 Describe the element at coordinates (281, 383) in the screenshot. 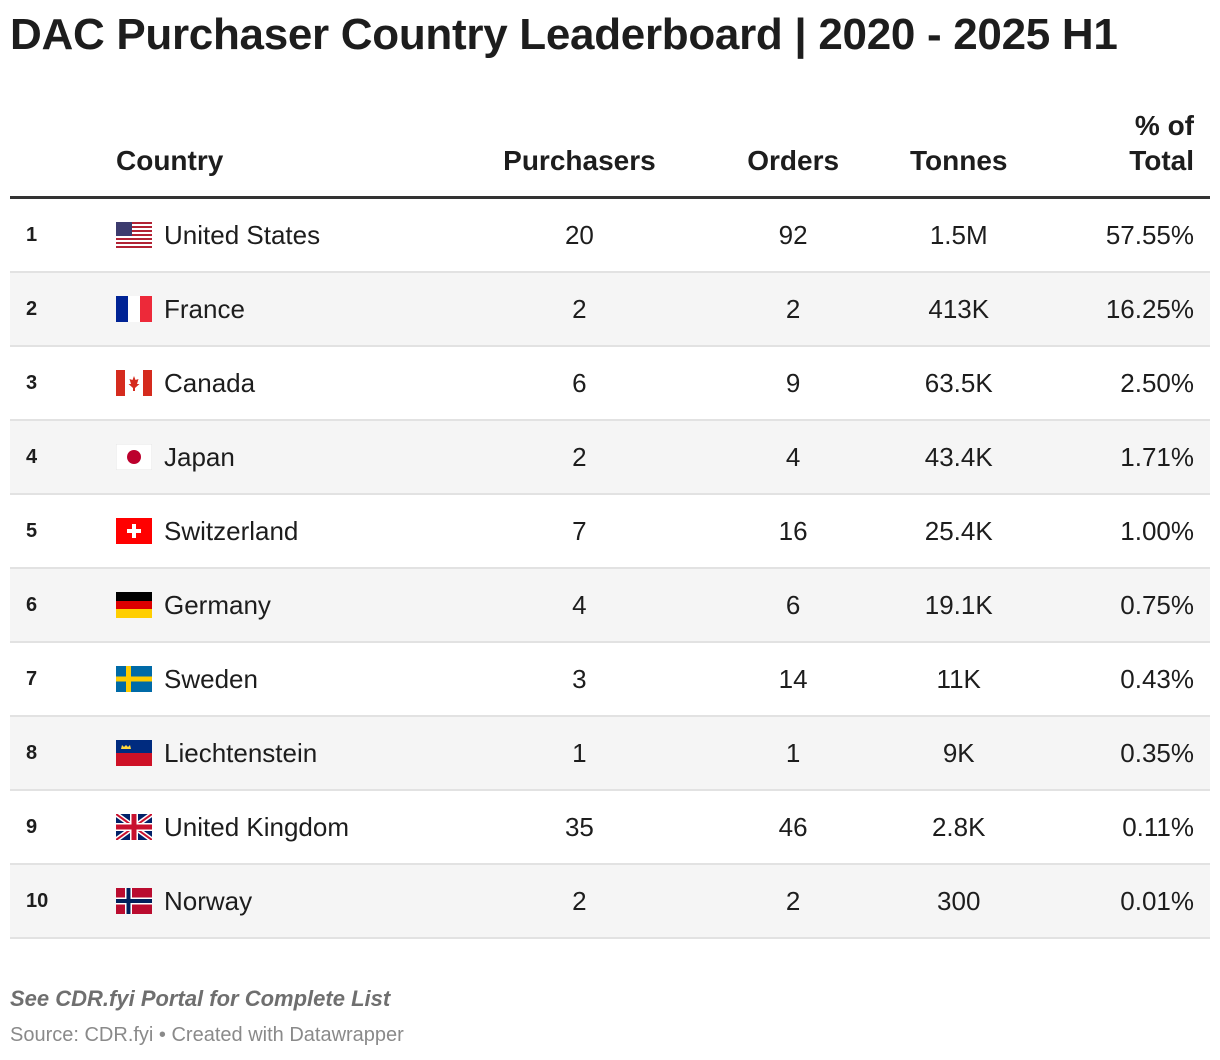

I see `country-cell: Canada` at that location.